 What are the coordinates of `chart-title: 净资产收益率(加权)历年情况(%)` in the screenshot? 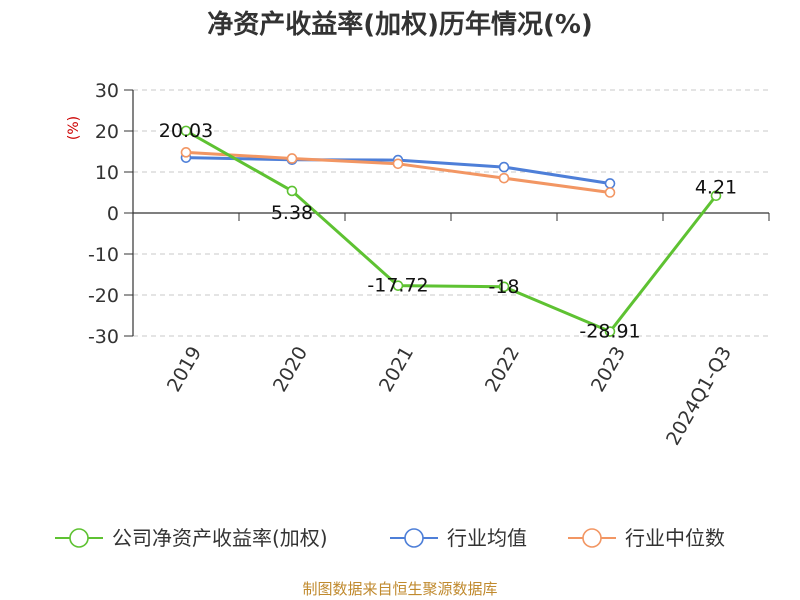 It's located at (400, 24).